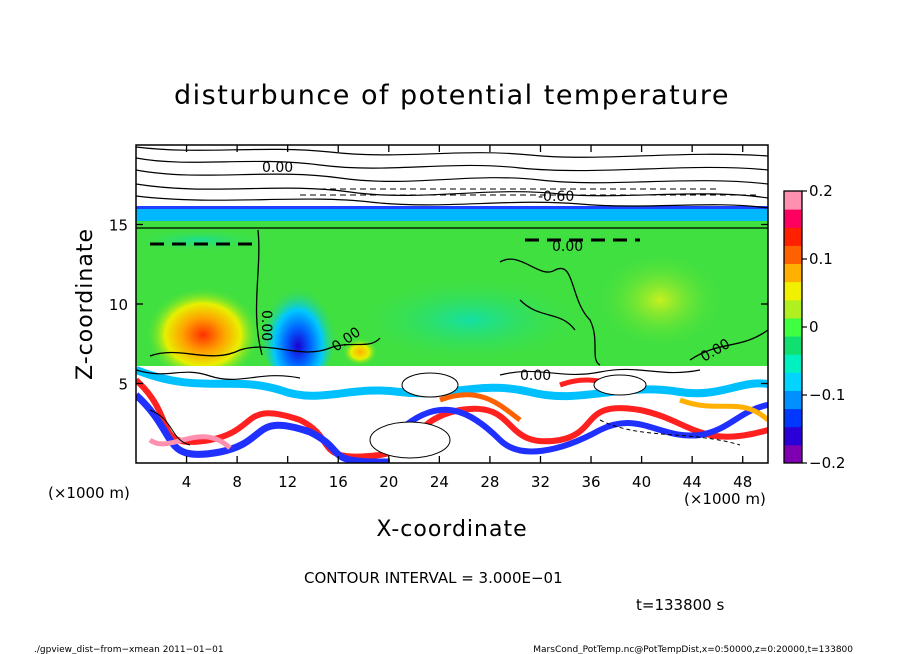 This screenshot has height=654, width=904. Describe the element at coordinates (692, 482) in the screenshot. I see `x-tick-label: 44` at that location.